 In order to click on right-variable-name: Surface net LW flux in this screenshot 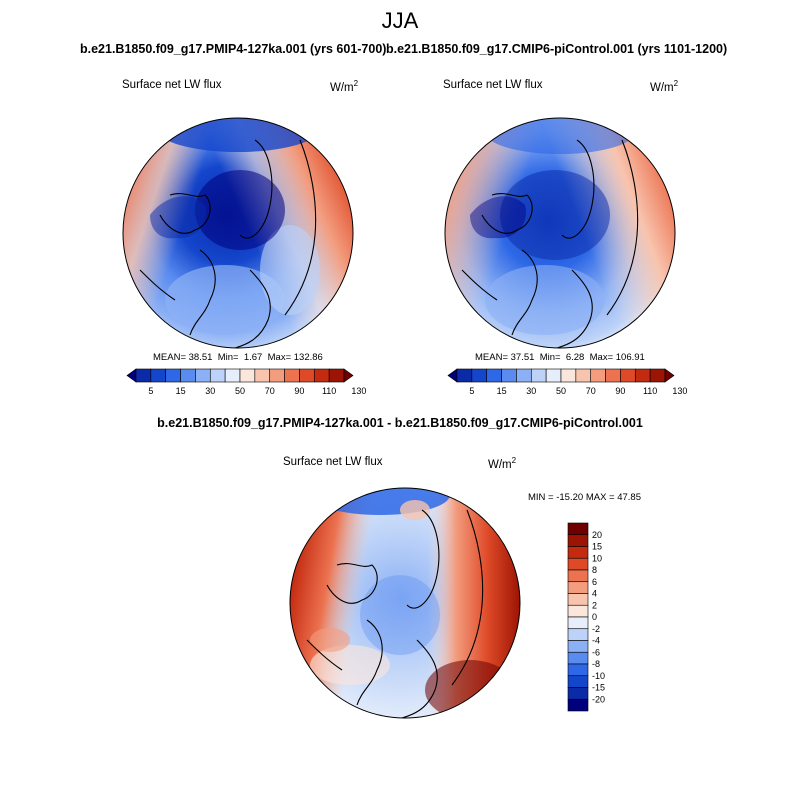, I will do `click(493, 85)`.